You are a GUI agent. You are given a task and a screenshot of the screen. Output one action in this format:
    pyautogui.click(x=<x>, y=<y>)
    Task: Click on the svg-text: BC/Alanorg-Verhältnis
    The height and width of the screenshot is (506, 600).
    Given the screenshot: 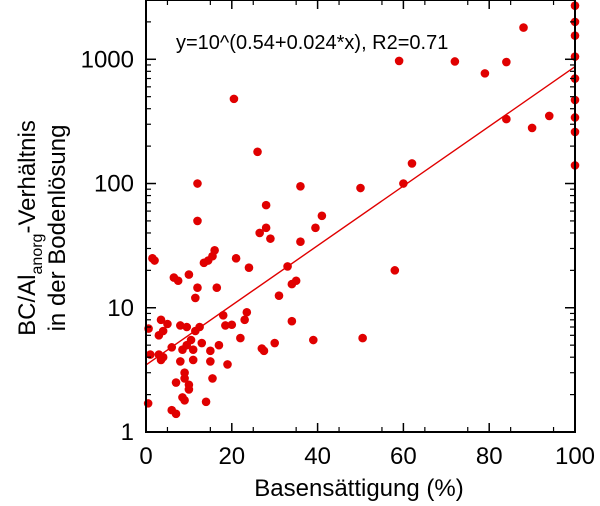 What is the action you would take?
    pyautogui.click(x=30, y=228)
    